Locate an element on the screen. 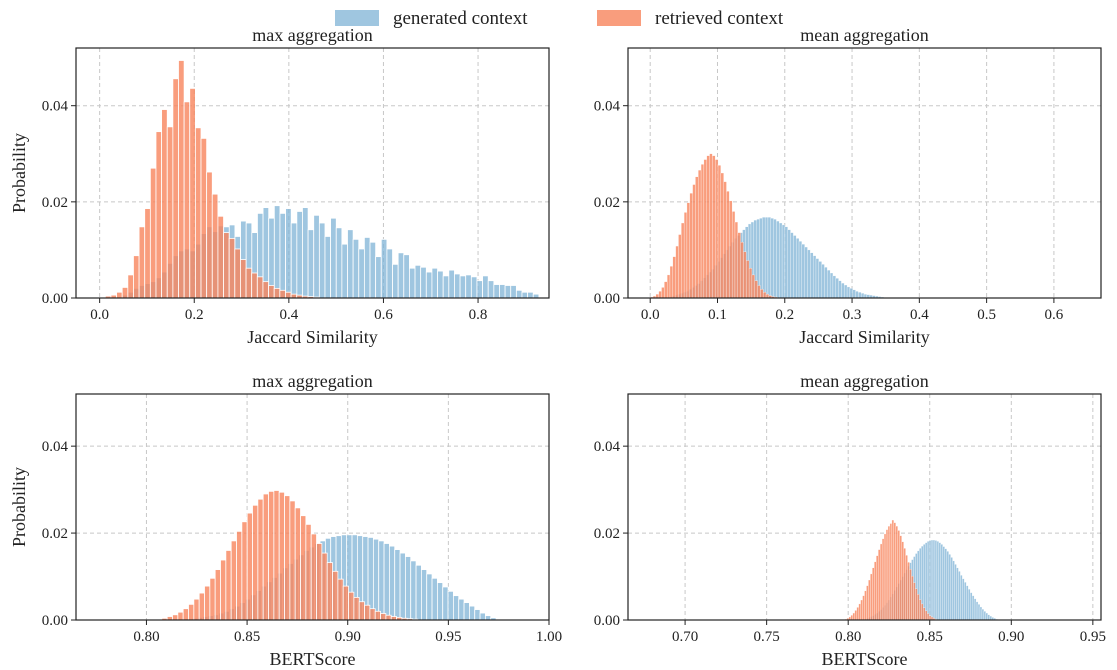 This screenshot has height=670, width=1117. x-tick-label: 0.3 is located at coordinates (852, 315).